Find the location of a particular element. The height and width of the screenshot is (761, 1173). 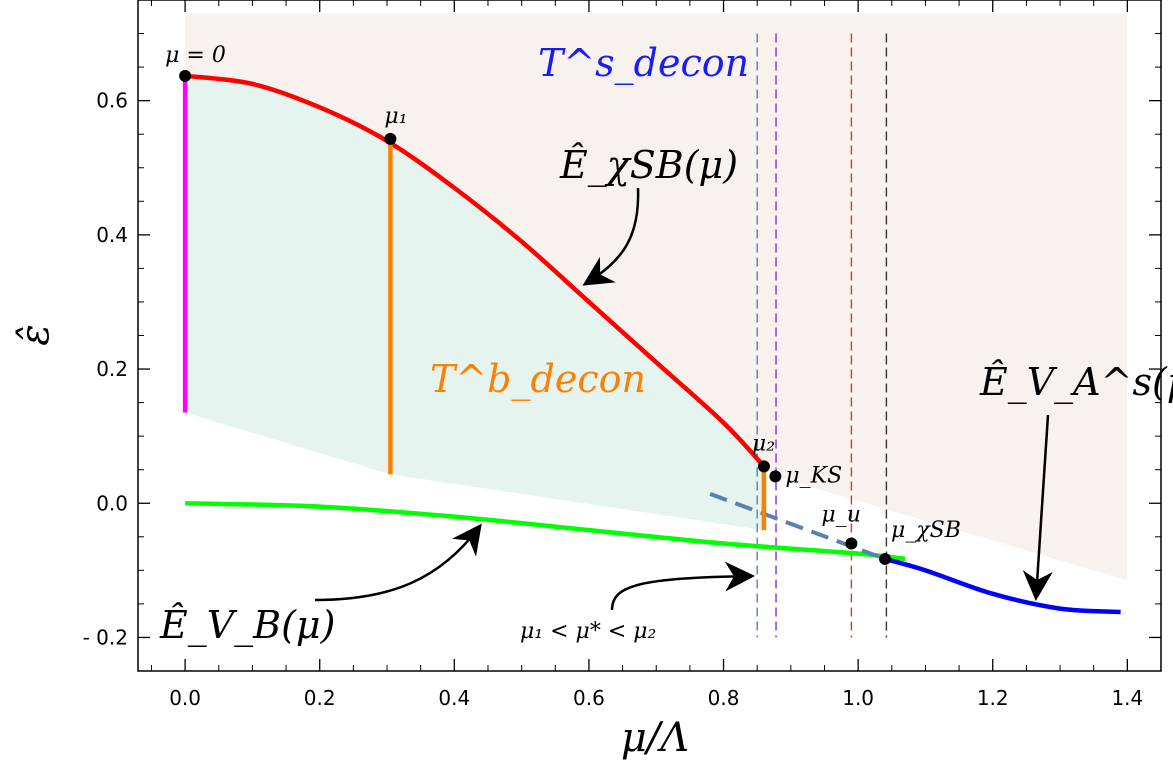

x-tick-label-0: 0.0 is located at coordinates (185, 698).